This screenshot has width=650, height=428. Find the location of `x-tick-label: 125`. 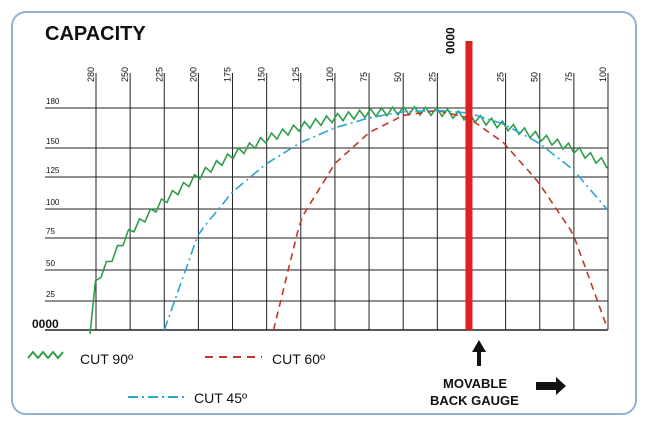

x-tick-label: 125 is located at coordinates (296, 74).